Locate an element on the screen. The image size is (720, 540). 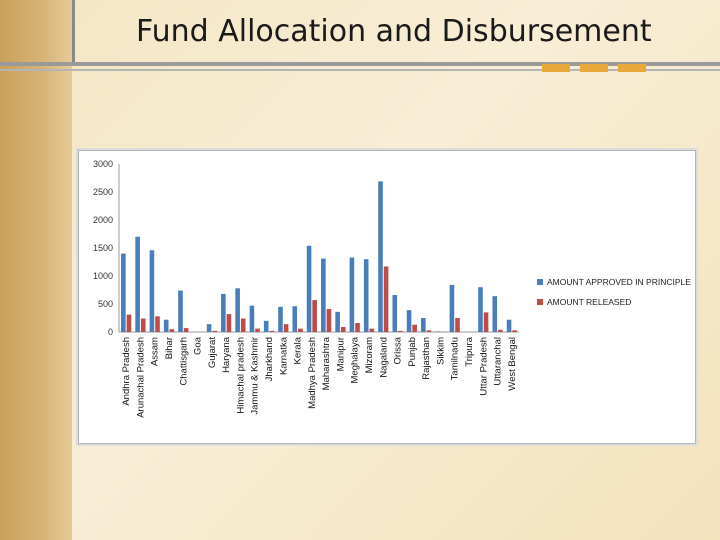
y-tick-label: 500 is located at coordinates (105, 304).